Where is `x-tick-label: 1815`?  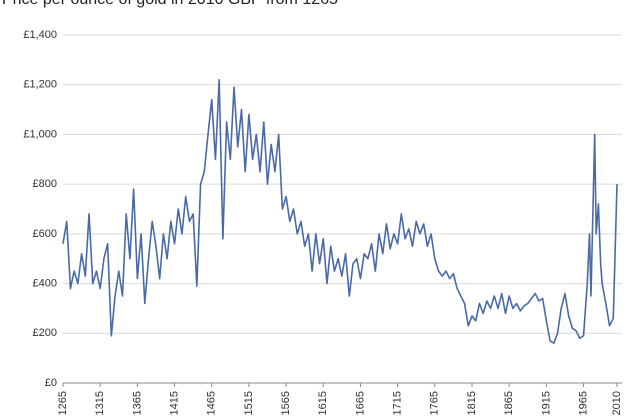
x-tick-label: 1815 is located at coordinates (472, 403).